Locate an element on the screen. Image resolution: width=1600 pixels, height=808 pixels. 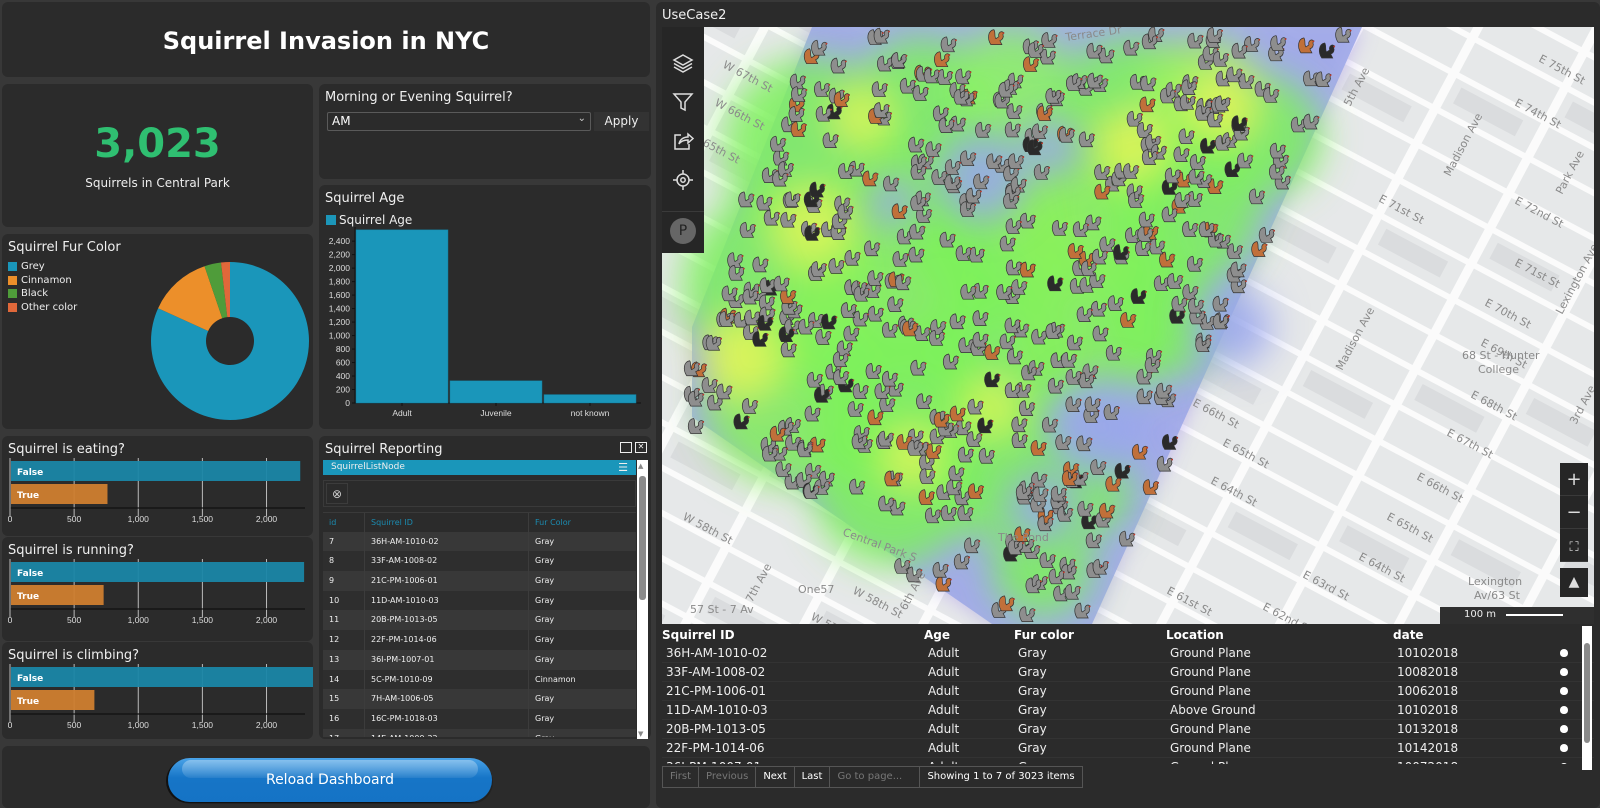
column-header: date is located at coordinates (1408, 635).